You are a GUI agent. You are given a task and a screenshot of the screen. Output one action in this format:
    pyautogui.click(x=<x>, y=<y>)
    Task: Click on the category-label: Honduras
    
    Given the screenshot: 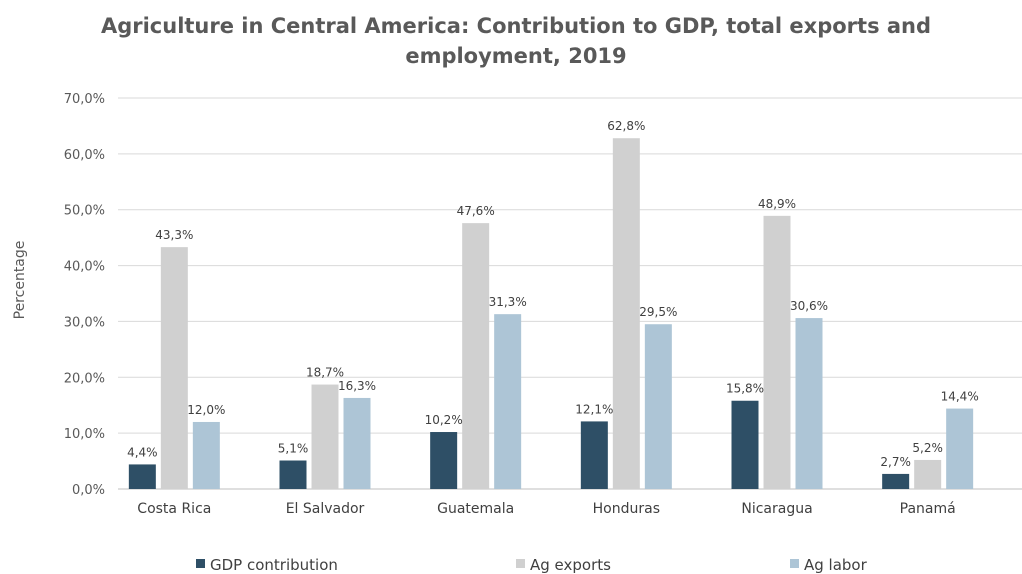 What is the action you would take?
    pyautogui.click(x=626, y=509)
    